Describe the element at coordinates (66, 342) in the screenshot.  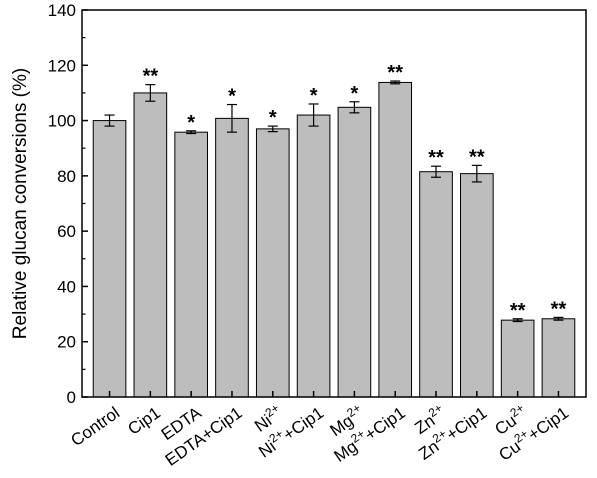
I see `y-tick-label: 20` at that location.